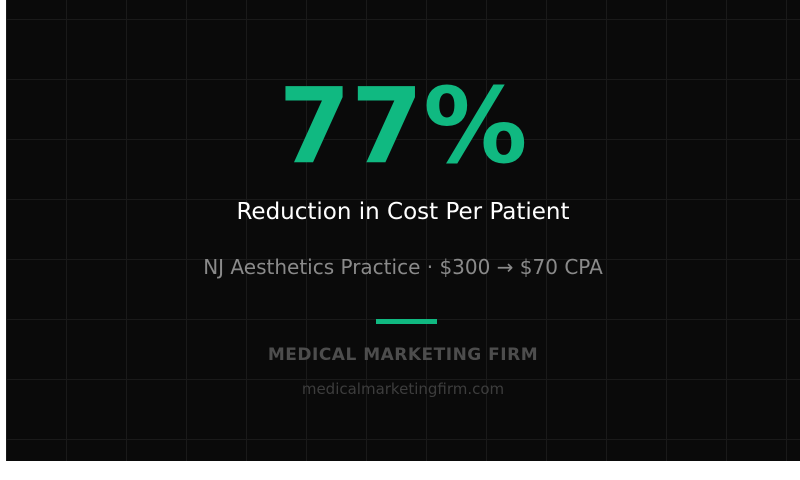 Image resolution: width=800 pixels, height=480 pixels. I want to click on accent-divider, so click(406, 321).